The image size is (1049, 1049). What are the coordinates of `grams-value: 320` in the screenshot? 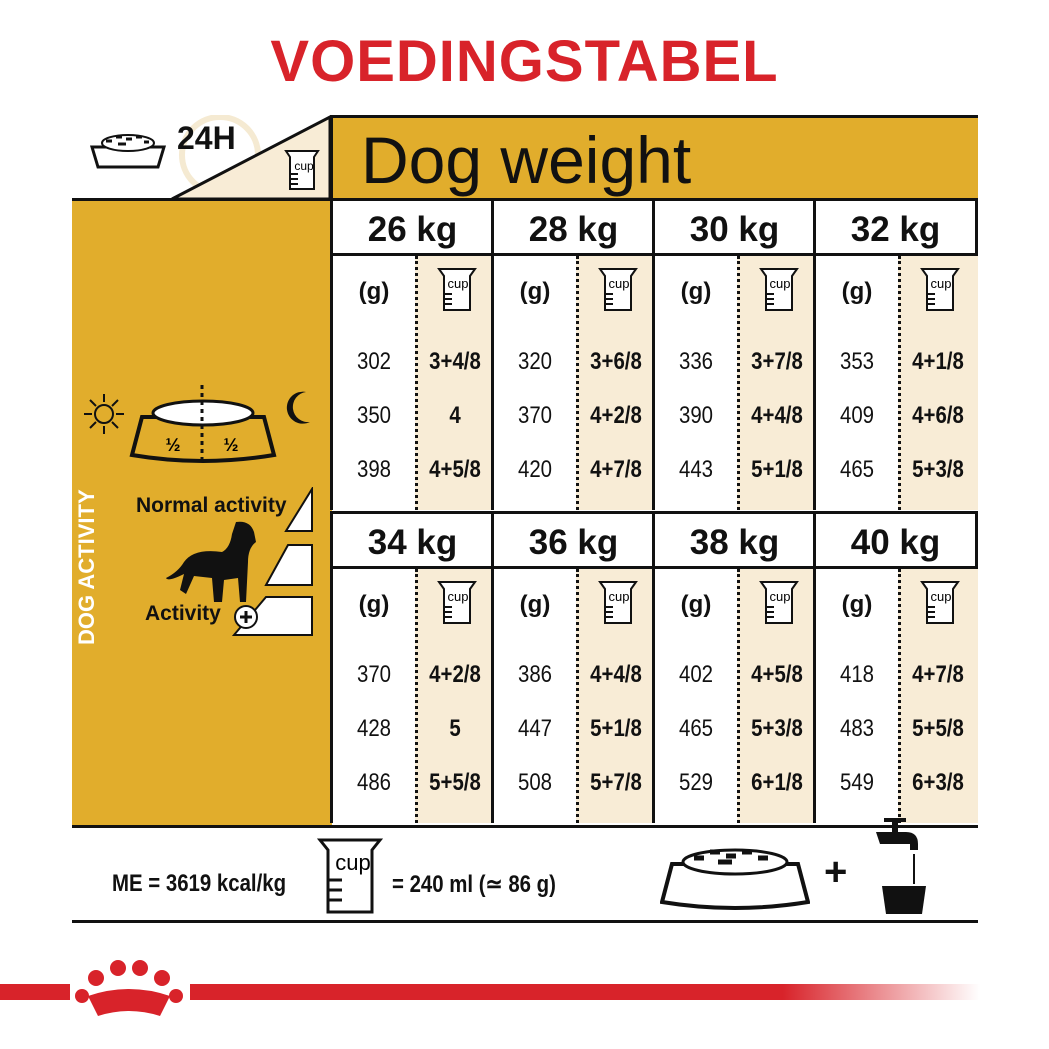 It's located at (535, 361).